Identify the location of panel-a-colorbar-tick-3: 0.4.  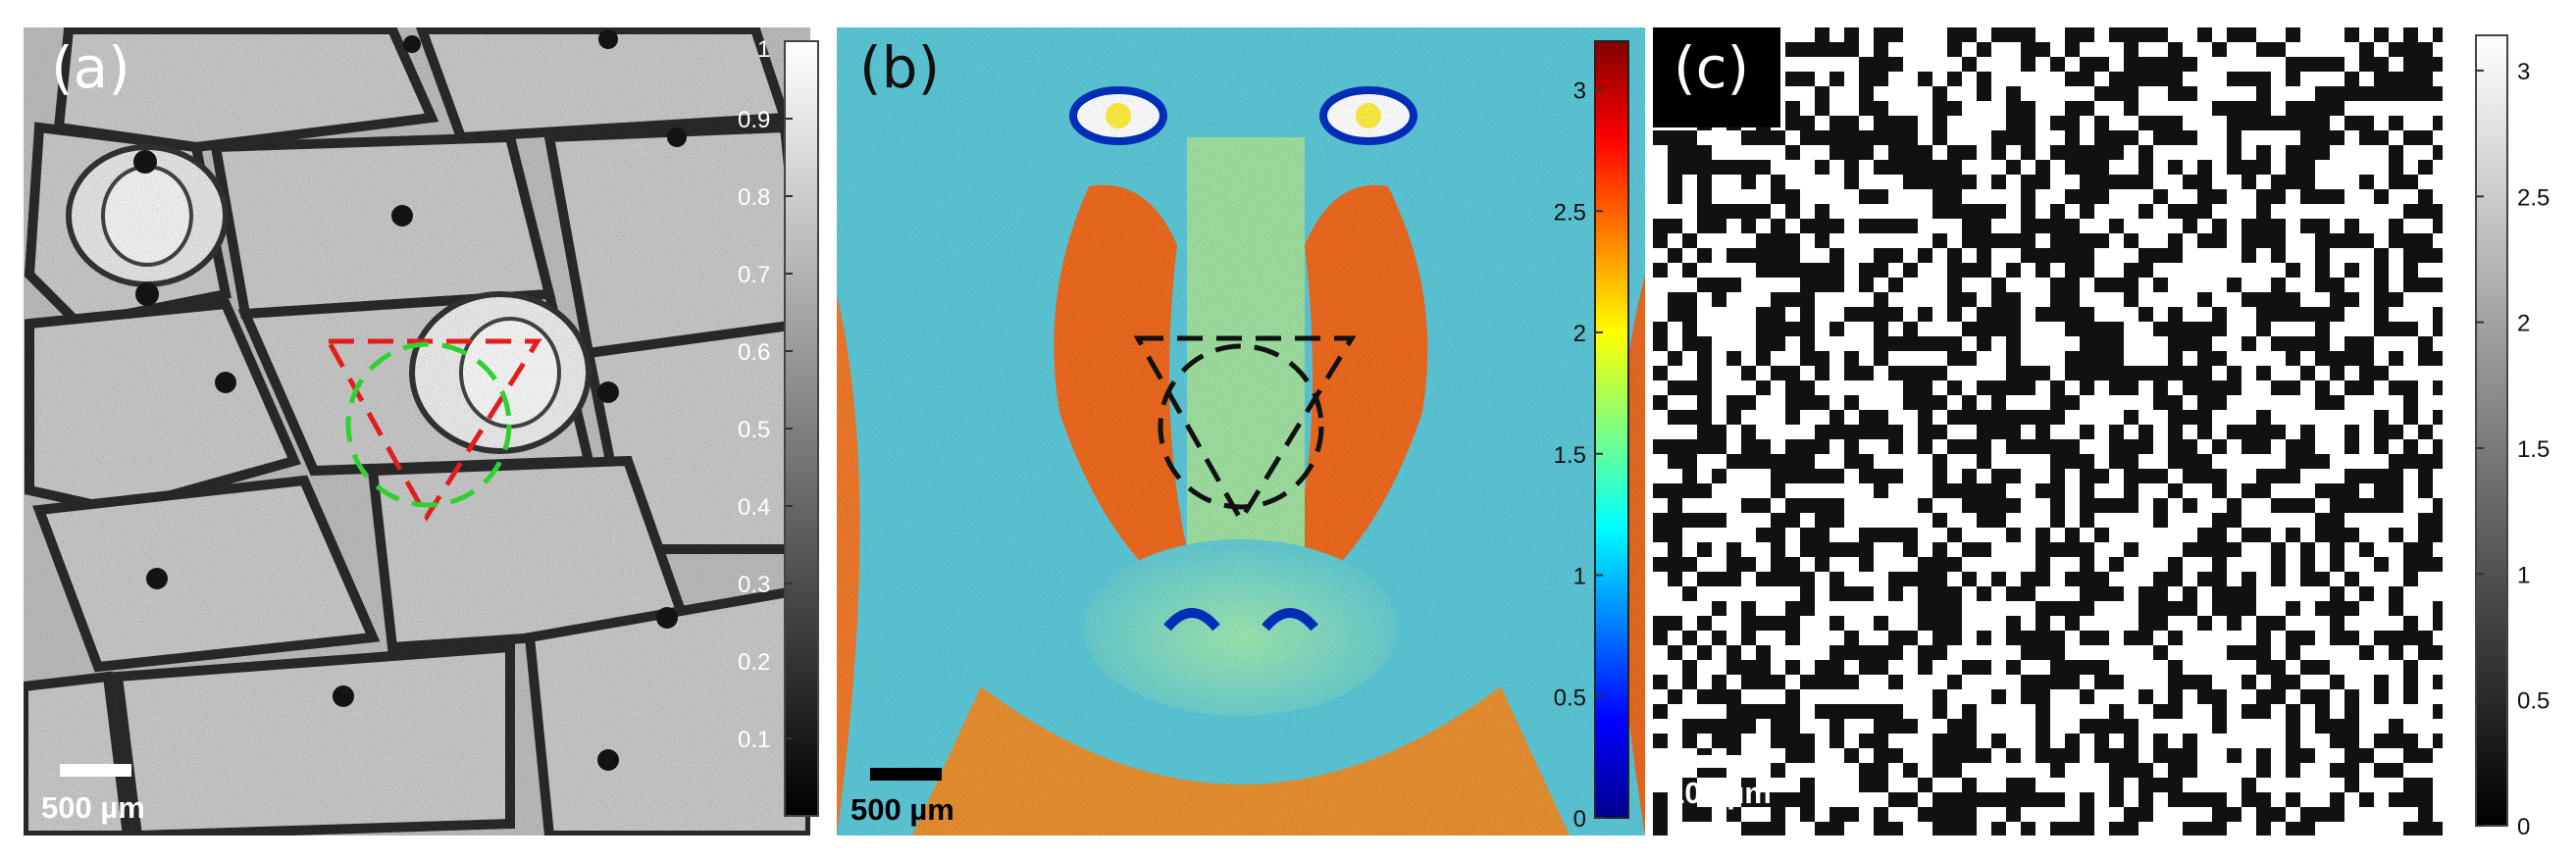
(754, 507).